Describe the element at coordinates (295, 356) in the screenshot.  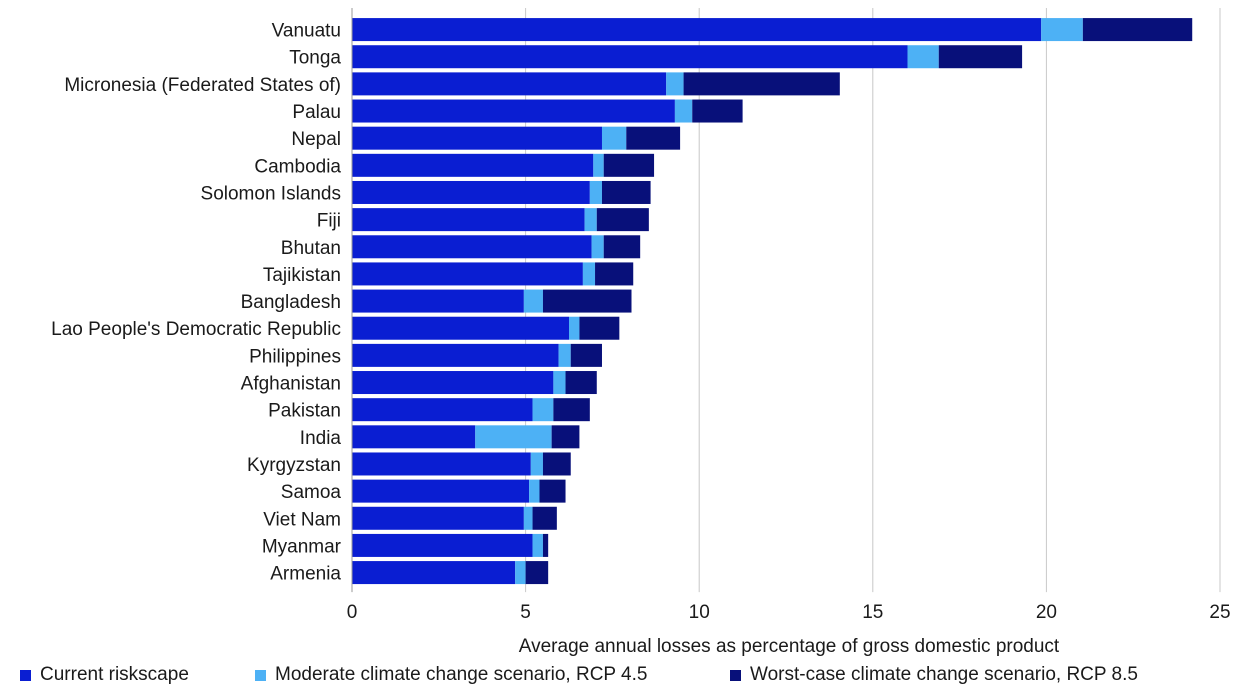
I see `category-label: Philippines` at that location.